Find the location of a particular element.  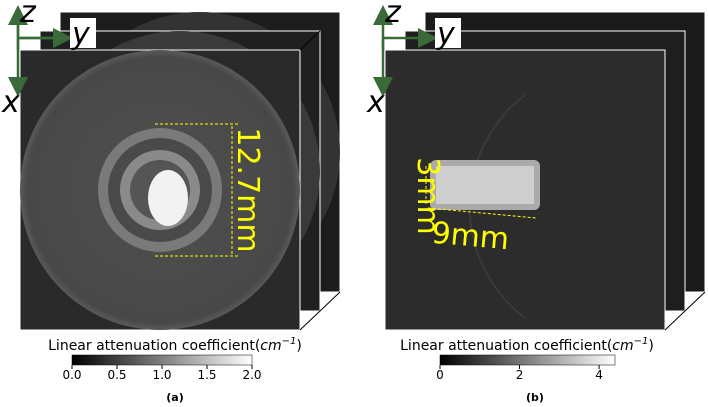

tick-label: 1.5 is located at coordinates (206, 375).